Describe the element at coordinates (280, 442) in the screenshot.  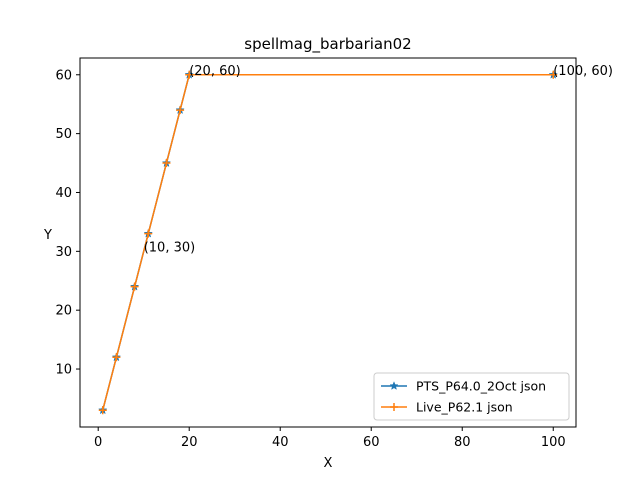
I see `x-tick-label: 40` at that location.